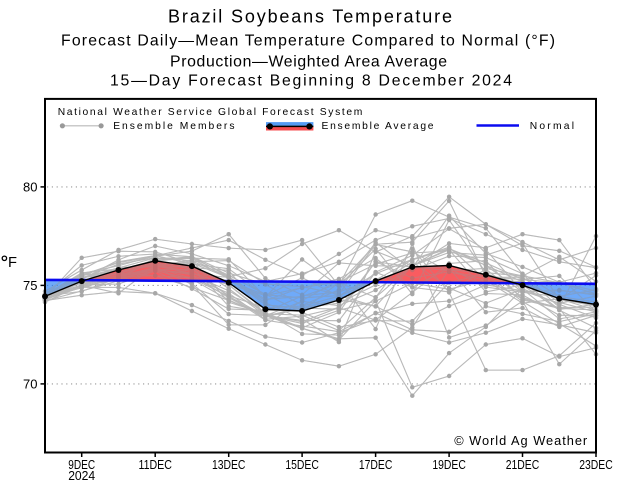 This screenshot has width=620, height=490. What do you see at coordinates (302, 465) in the screenshot?
I see `svg-text: 15DEC` at bounding box center [302, 465].